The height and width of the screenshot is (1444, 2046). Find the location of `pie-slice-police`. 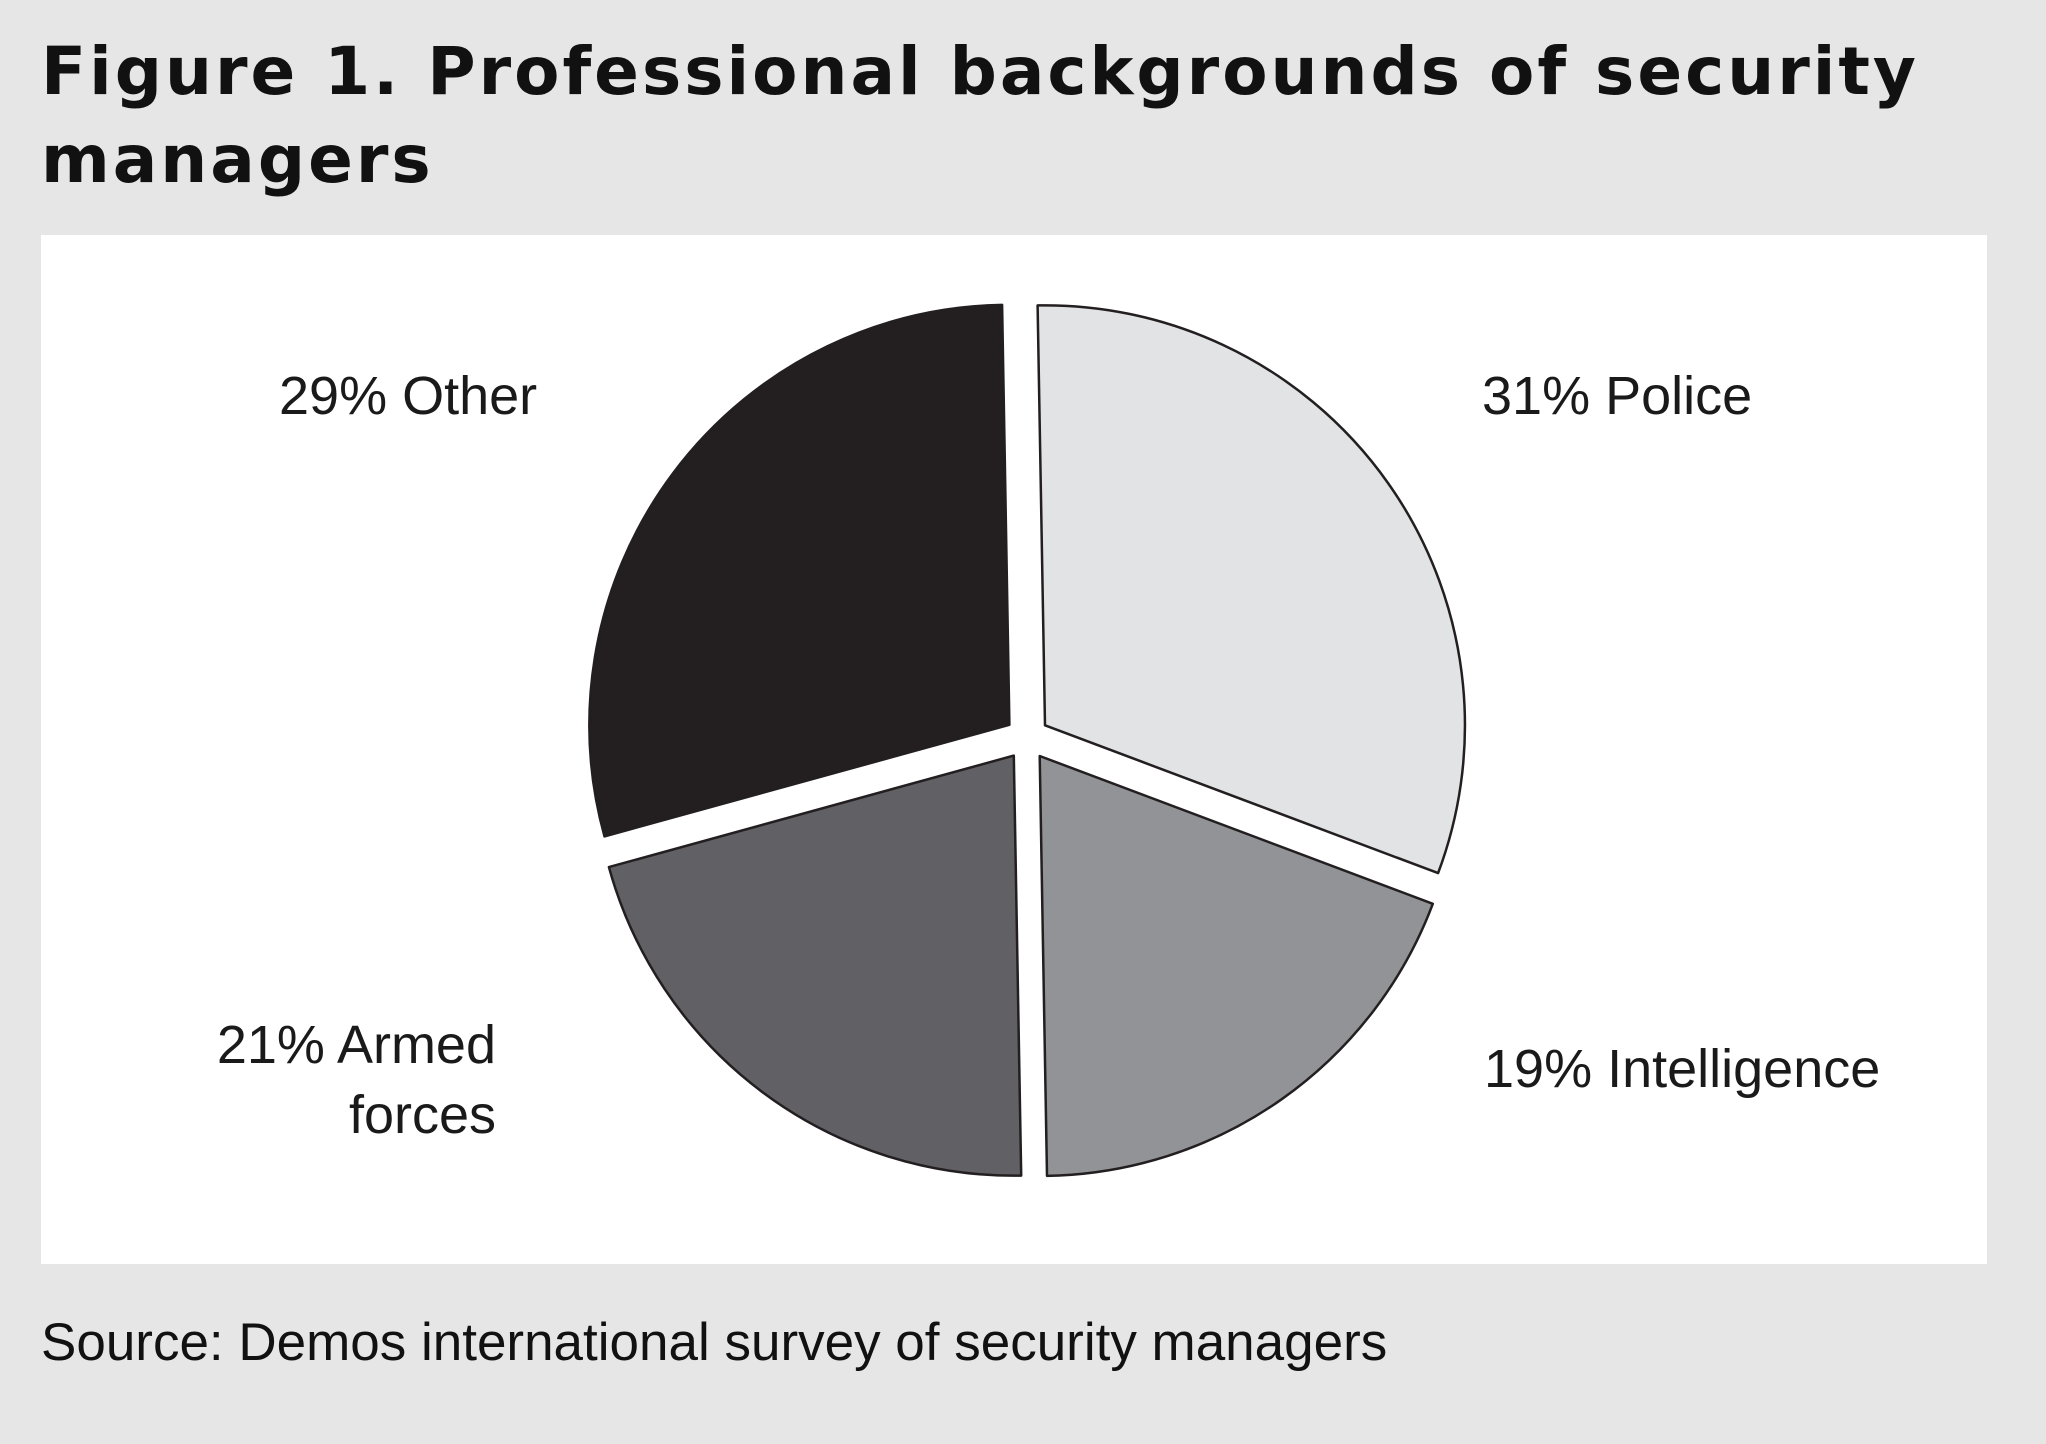

pie-slice-police is located at coordinates (1251, 589).